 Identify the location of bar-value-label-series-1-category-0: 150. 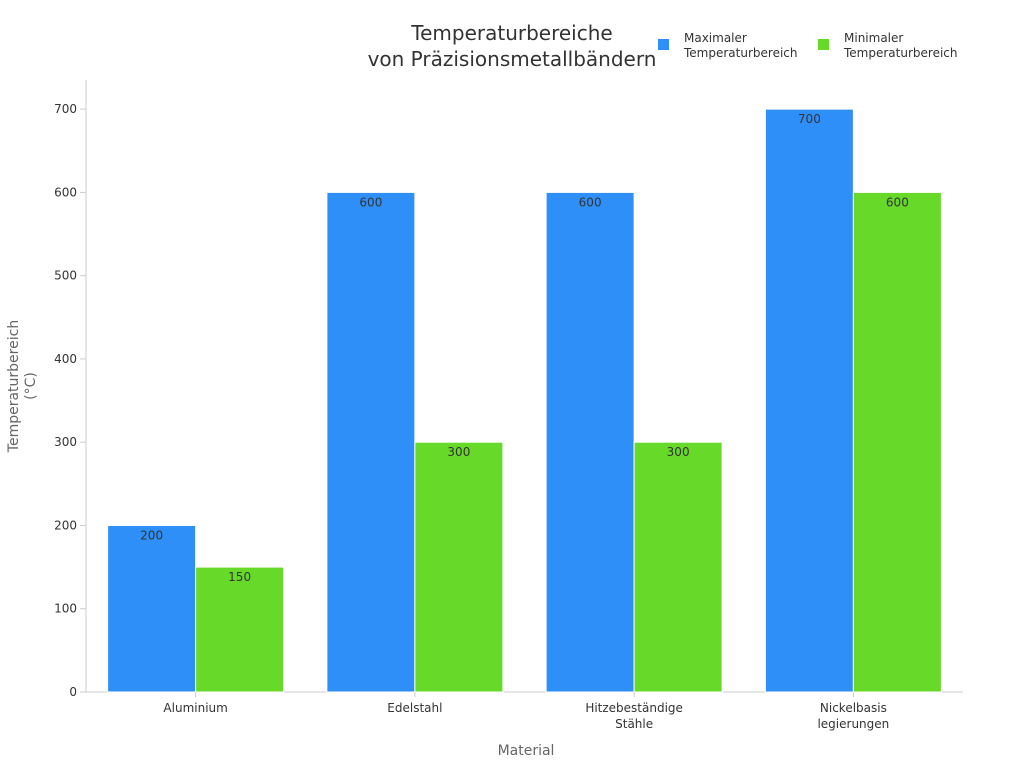
(239, 577).